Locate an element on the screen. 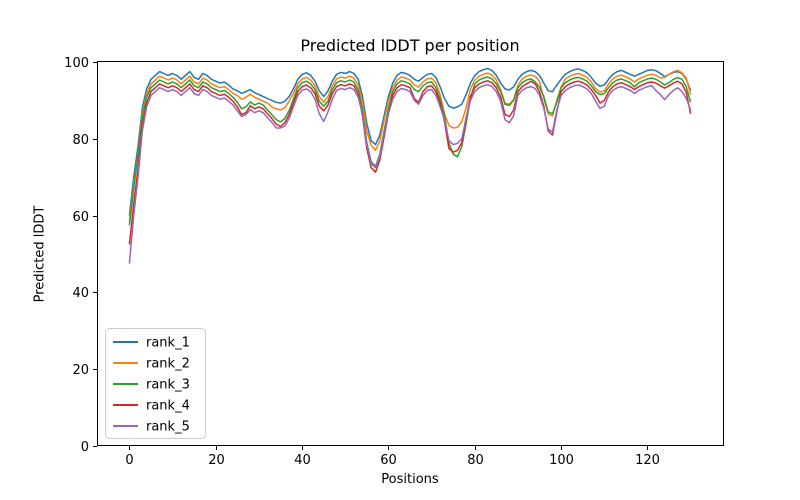  y-tick-label: 100 is located at coordinates (76, 63).